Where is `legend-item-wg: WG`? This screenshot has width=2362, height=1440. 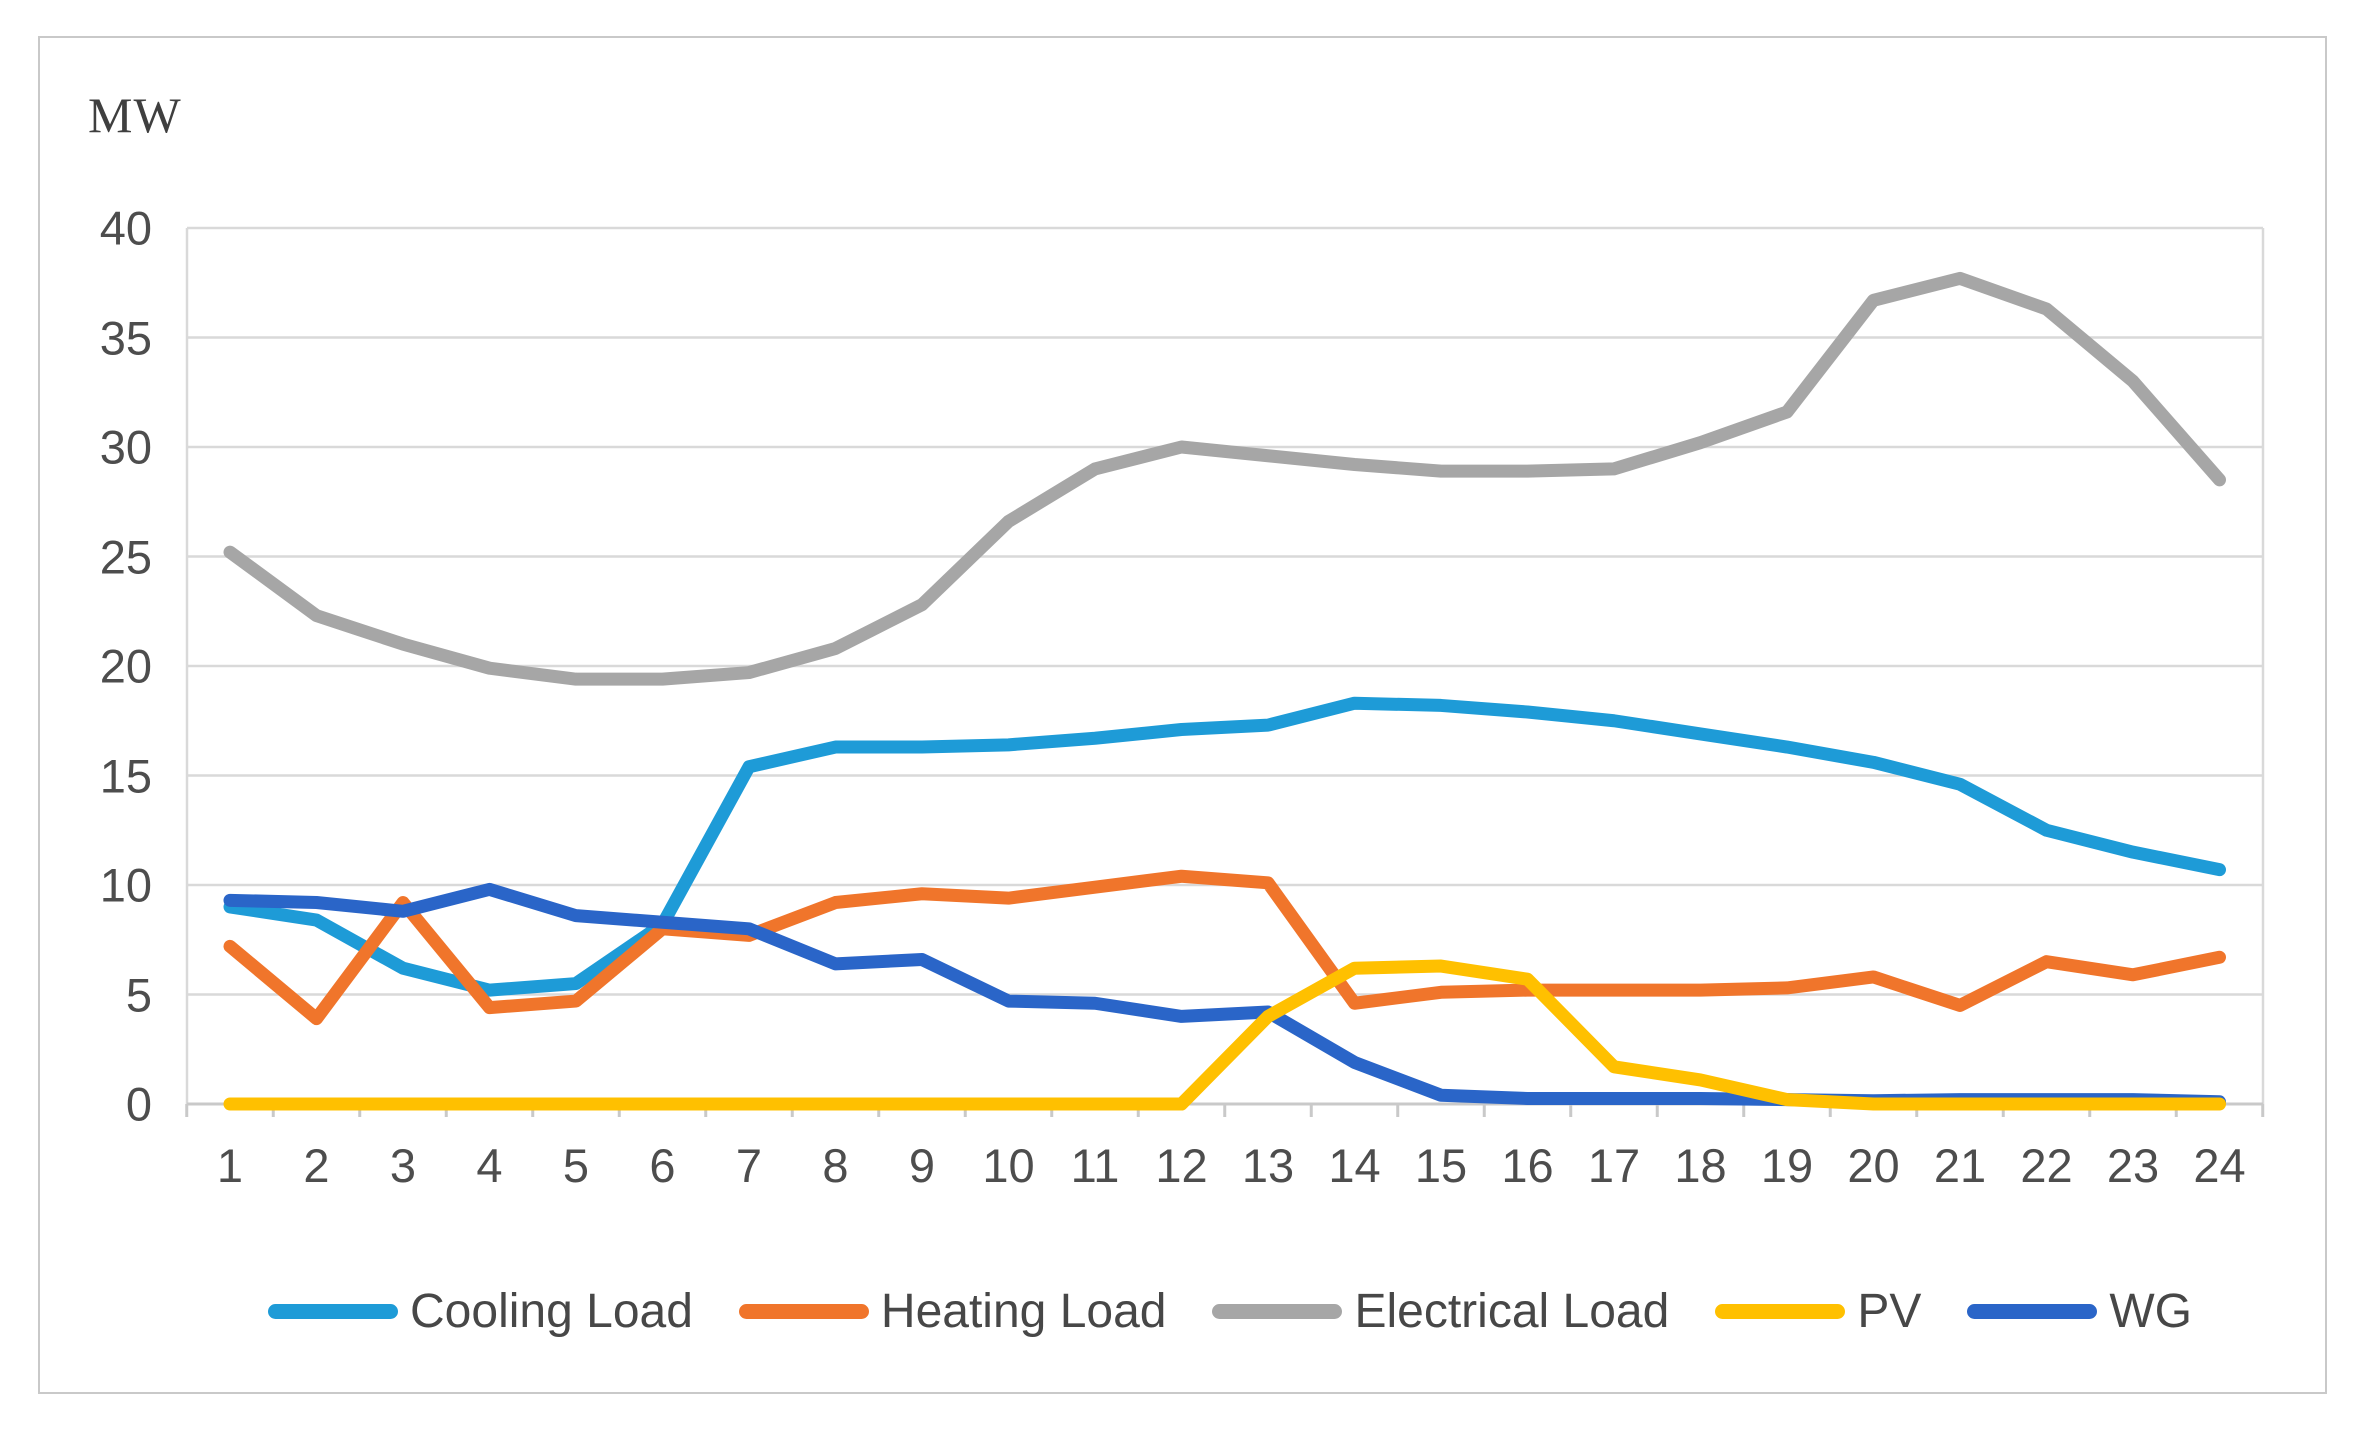 legend-item-wg: WG is located at coordinates (2079, 1311).